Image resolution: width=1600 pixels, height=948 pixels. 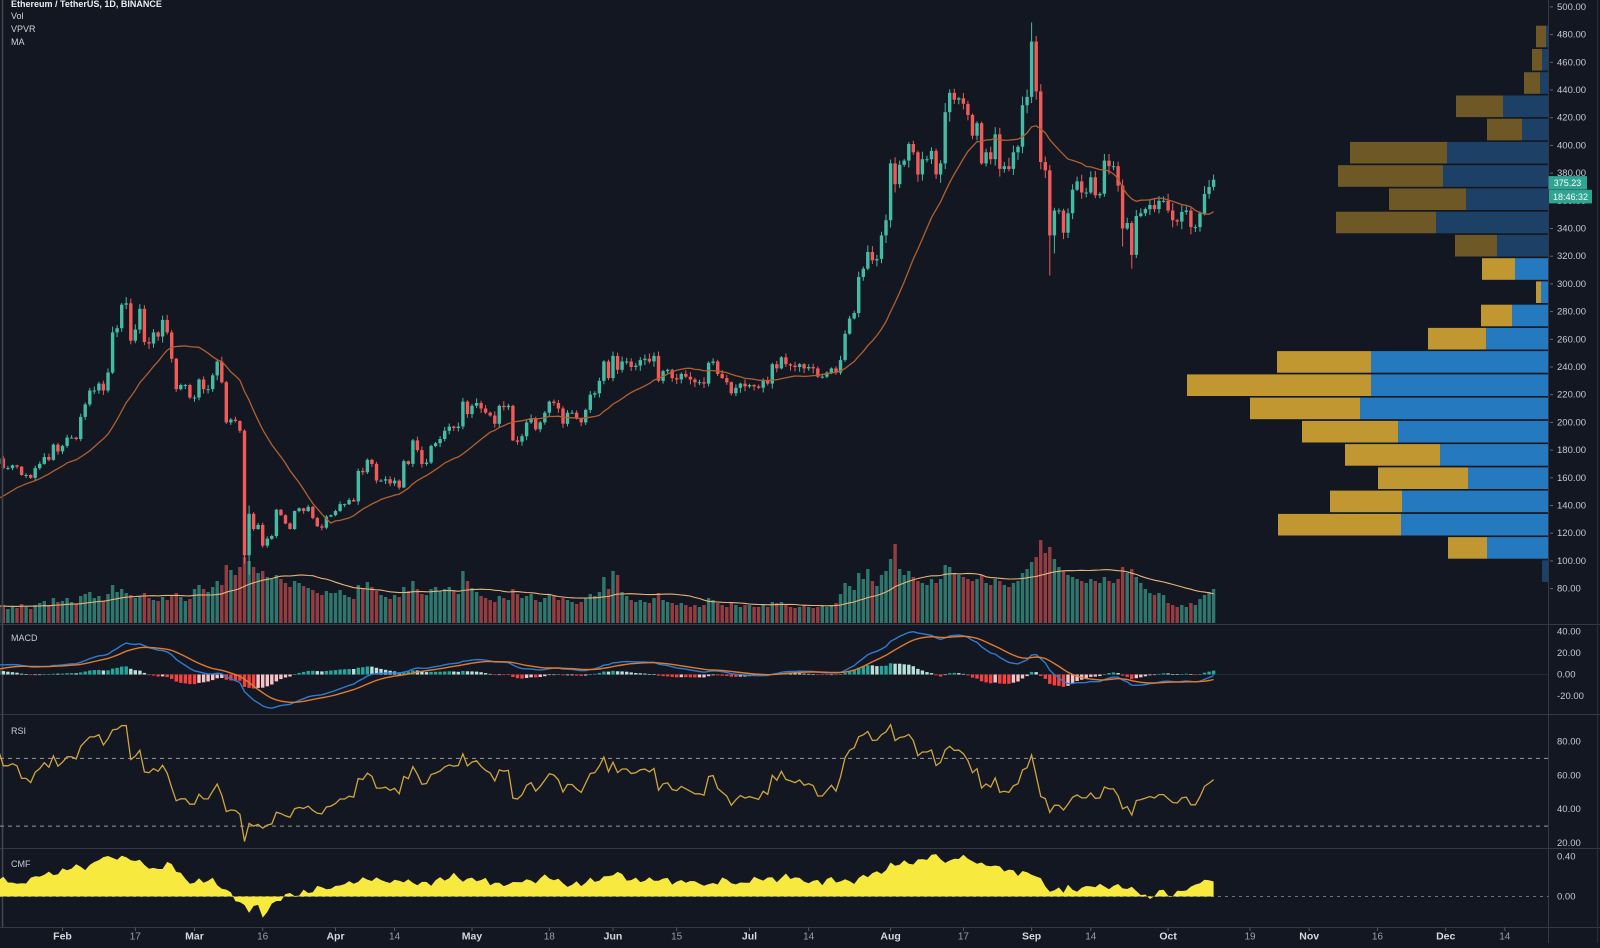 What do you see at coordinates (1571, 35) in the screenshot?
I see `svg-text: 480.00` at bounding box center [1571, 35].